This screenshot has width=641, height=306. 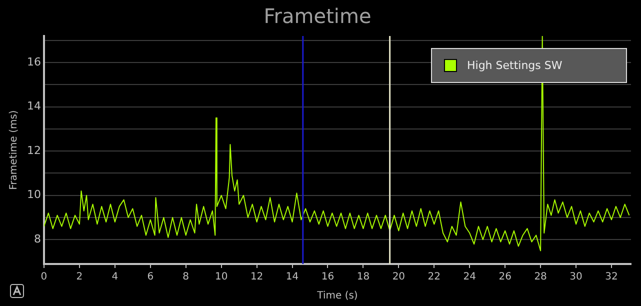 I want to click on x-tick-label: 6, so click(x=150, y=277).